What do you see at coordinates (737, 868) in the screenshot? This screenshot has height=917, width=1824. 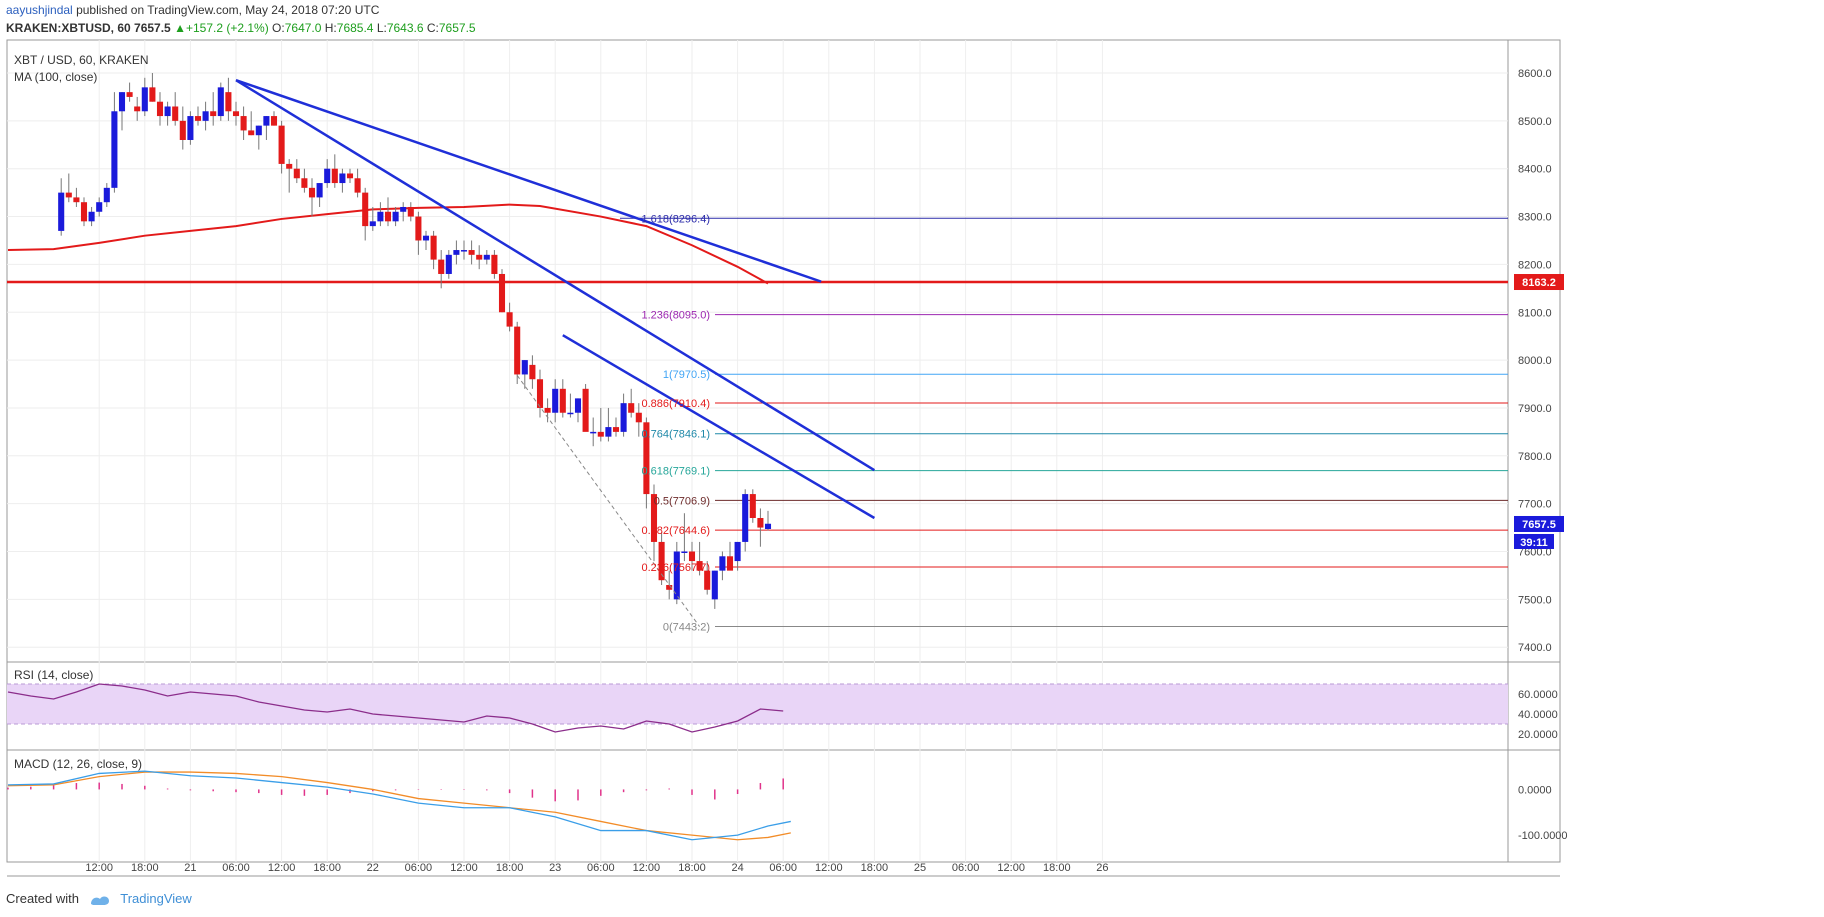 I see `time-tick-label: 24` at bounding box center [737, 868].